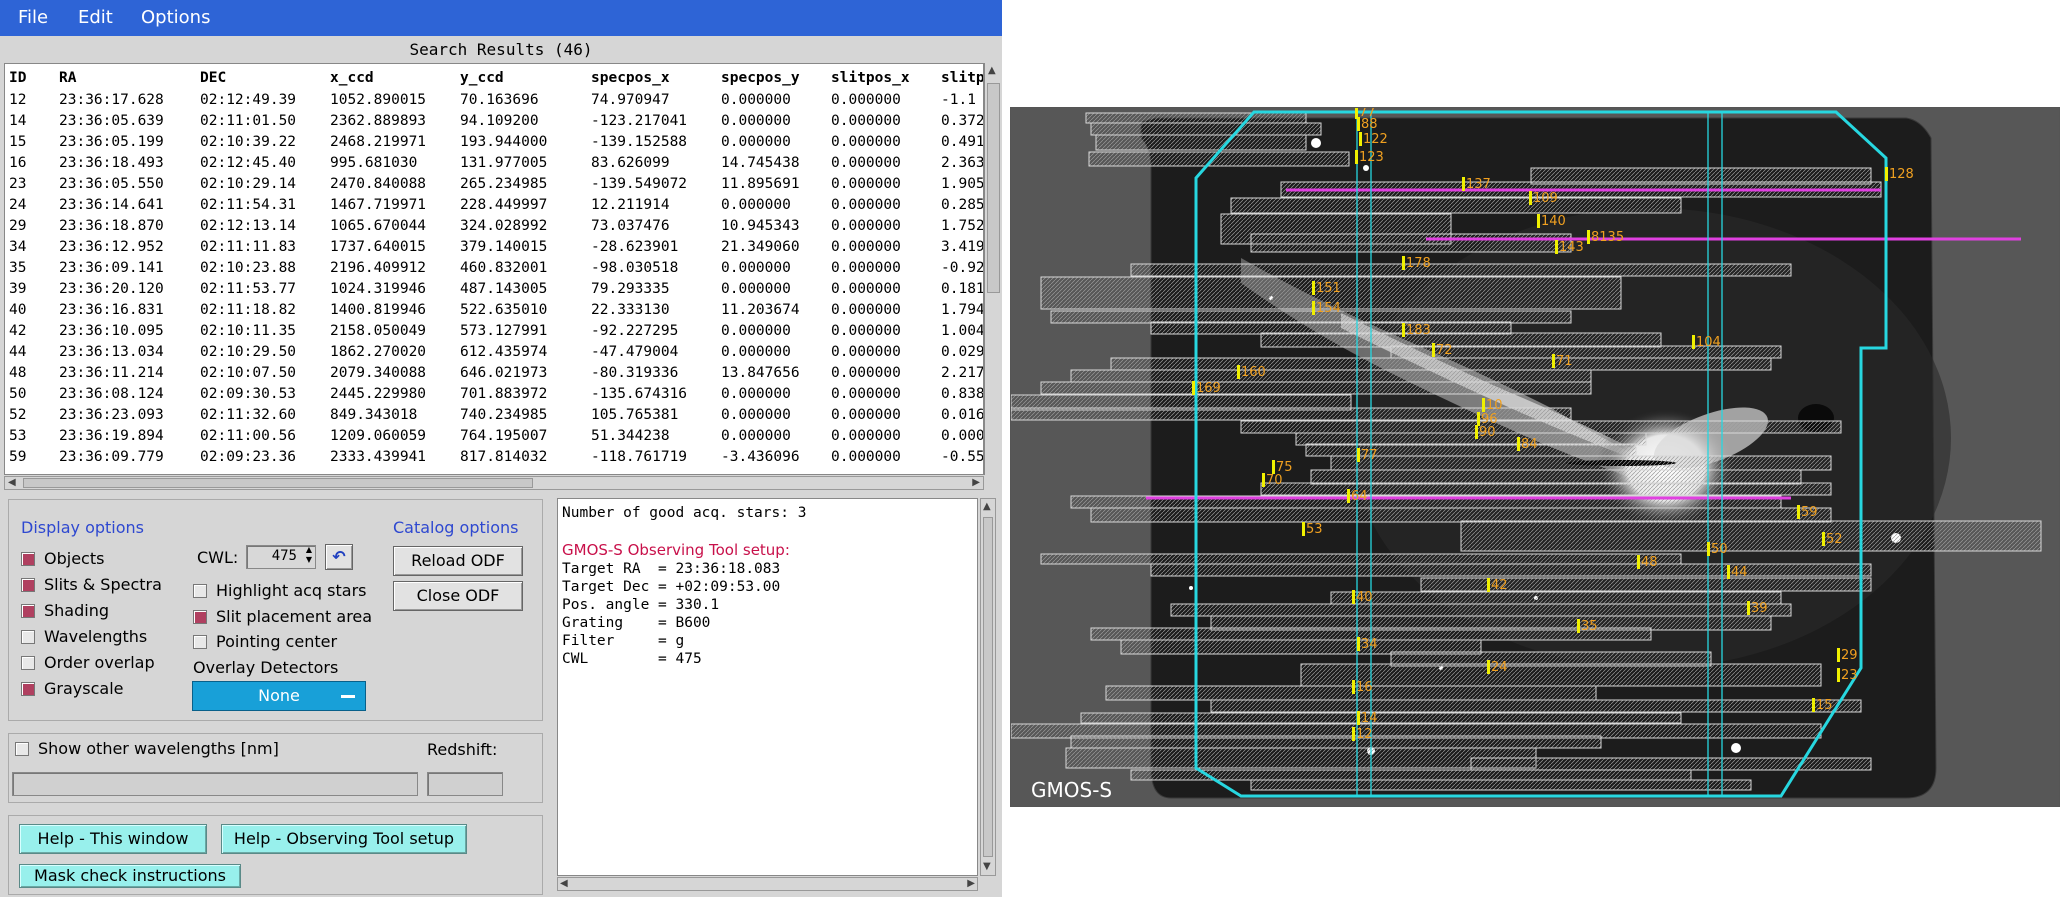  Describe the element at coordinates (1708, 342) in the screenshot. I see `slit-label: 104` at that location.